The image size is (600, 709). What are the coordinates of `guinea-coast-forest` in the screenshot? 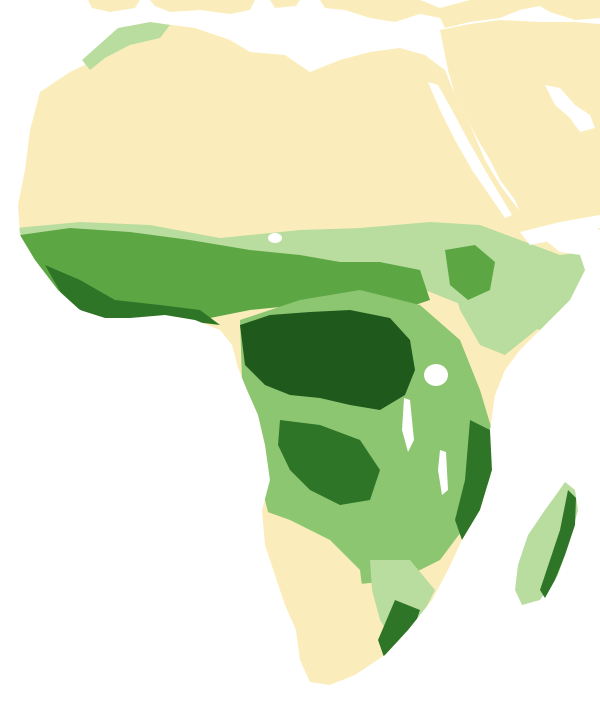 It's located at (132, 295).